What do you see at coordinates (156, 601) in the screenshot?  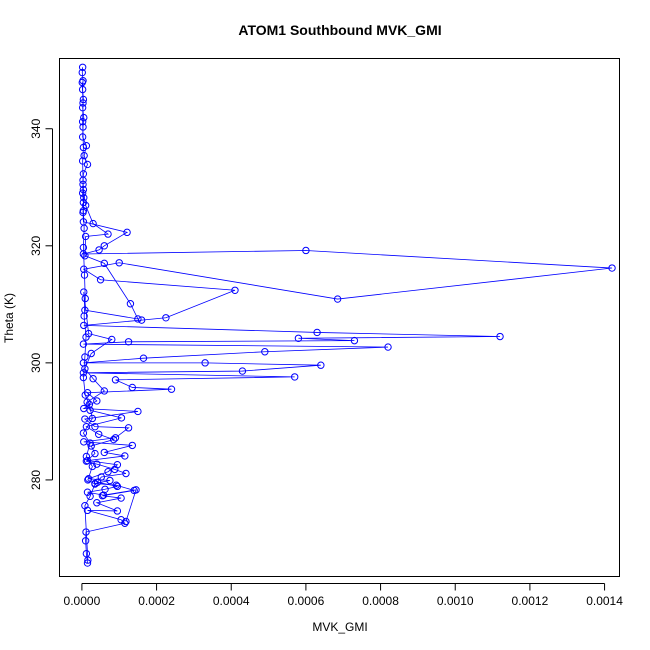 I see `x-tick-label: 0.0002` at bounding box center [156, 601].